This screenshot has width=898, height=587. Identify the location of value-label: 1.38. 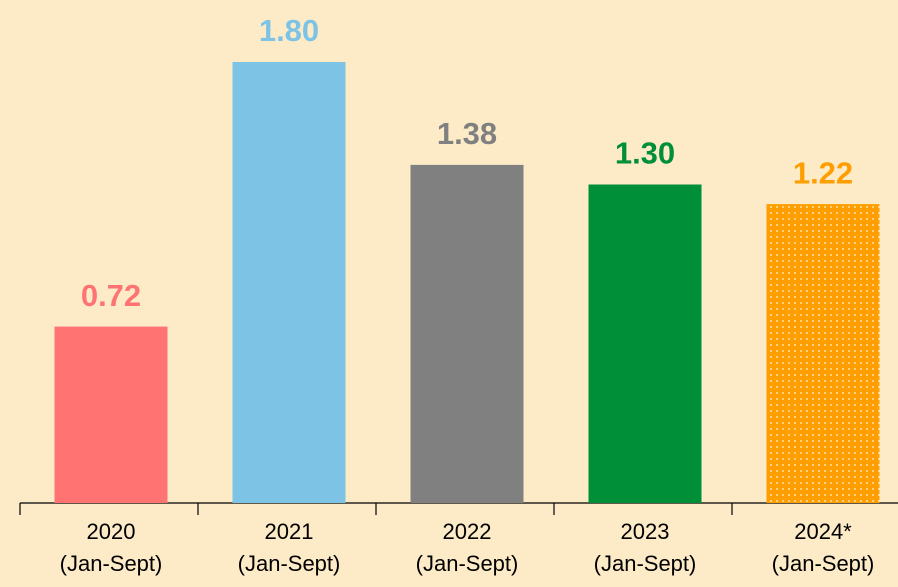
(467, 133).